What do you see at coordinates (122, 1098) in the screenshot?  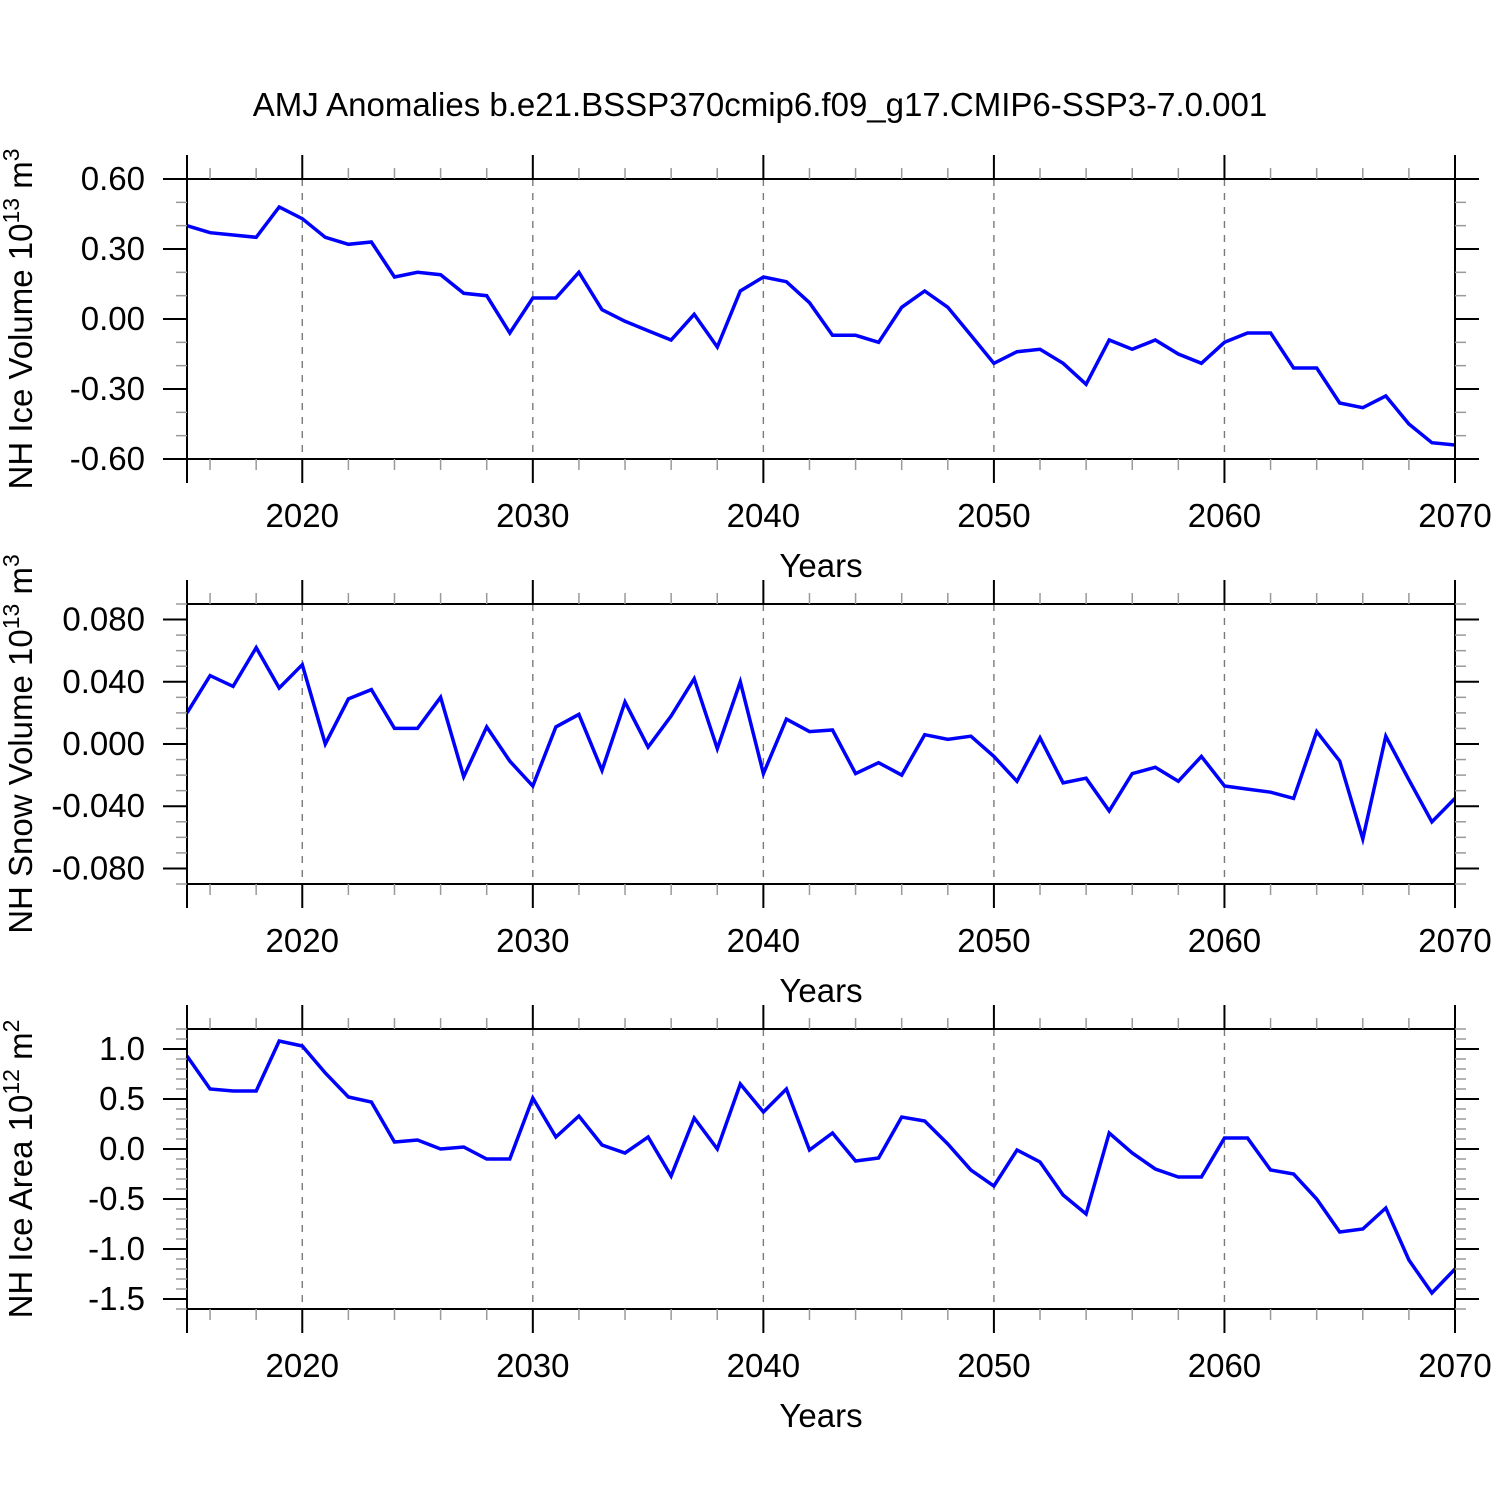 I see `y-tick-label: 0.5` at bounding box center [122, 1098].